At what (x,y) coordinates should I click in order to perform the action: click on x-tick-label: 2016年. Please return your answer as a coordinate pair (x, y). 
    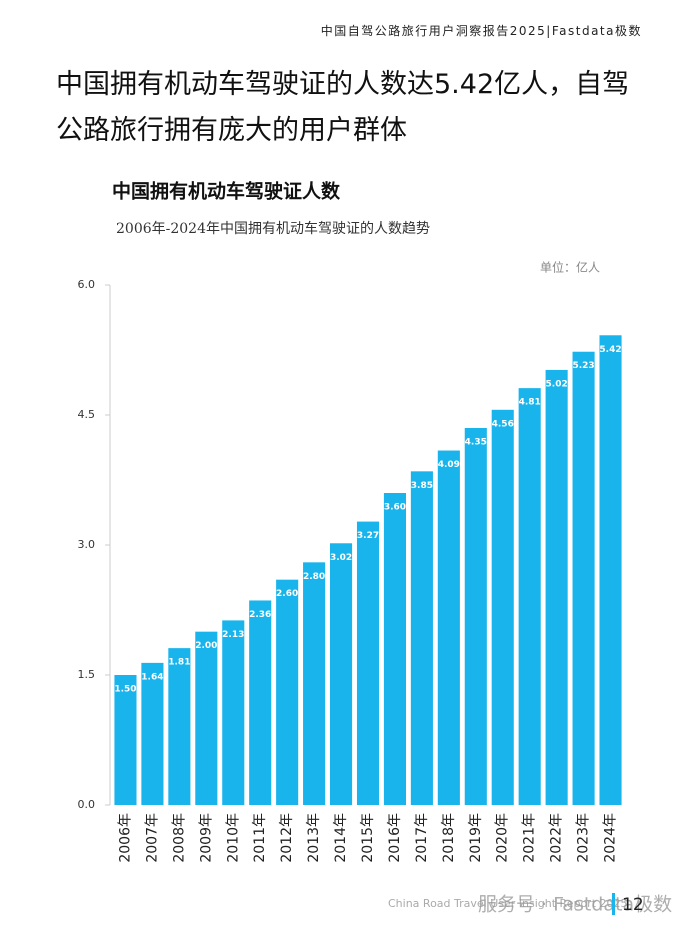
    Looking at the image, I should click on (395, 838).